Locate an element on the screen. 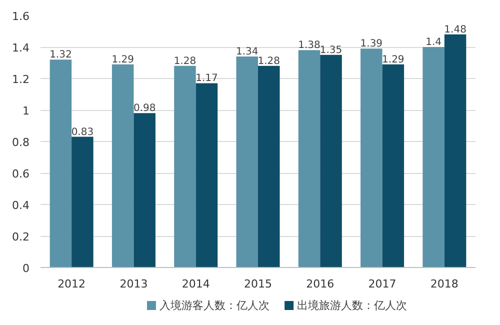 The width and height of the screenshot is (500, 325). data-label: 1.38 is located at coordinates (309, 46).